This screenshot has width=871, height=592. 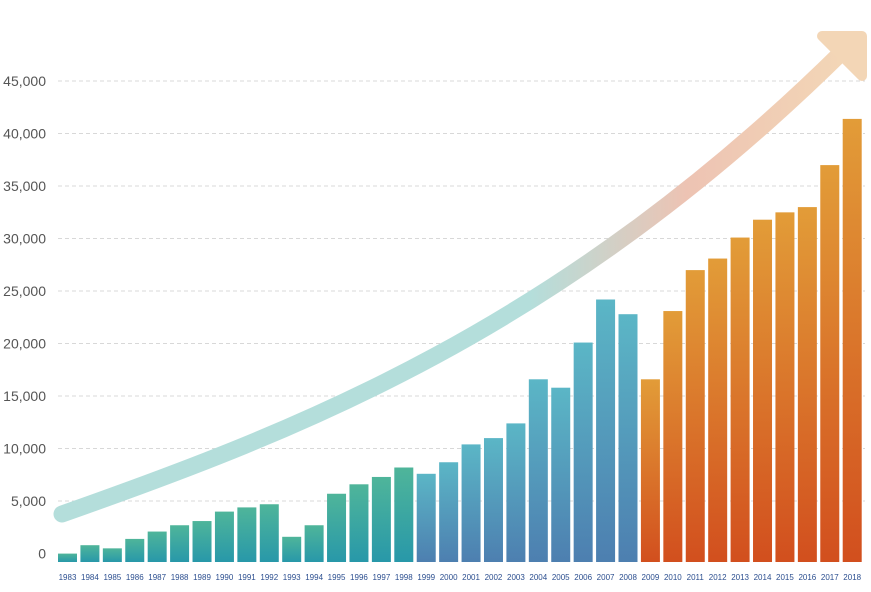 I want to click on x-tick-label: 1990, so click(x=225, y=577).